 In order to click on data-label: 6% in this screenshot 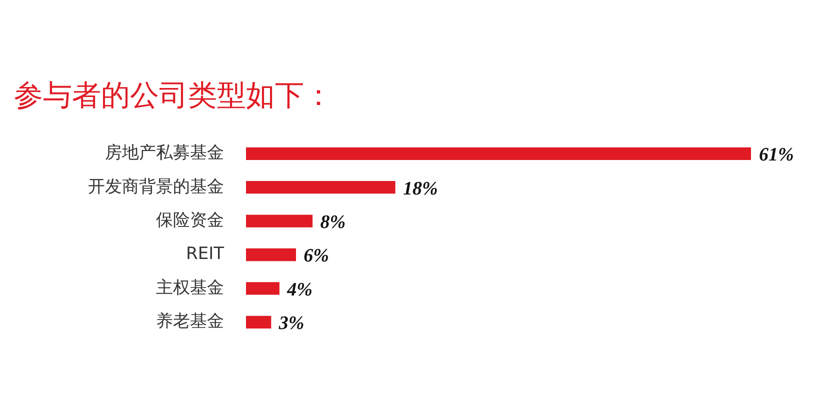, I will do `click(316, 256)`.